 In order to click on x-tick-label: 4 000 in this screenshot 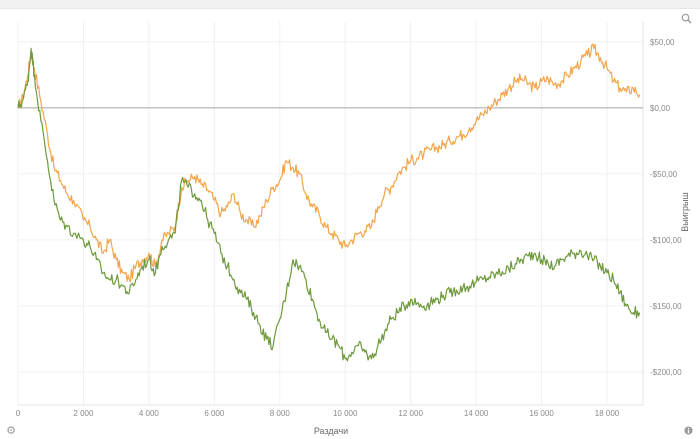, I will do `click(149, 413)`.